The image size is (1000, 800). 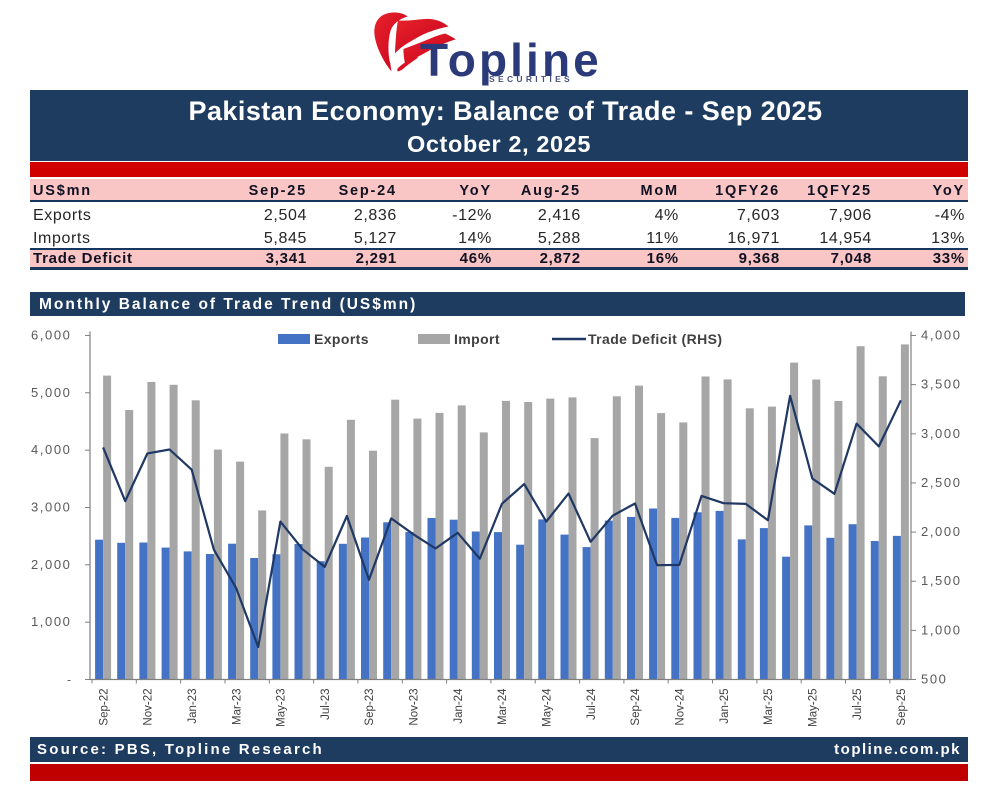 What do you see at coordinates (51, 392) in the screenshot?
I see `svg-text: 5,000` at bounding box center [51, 392].